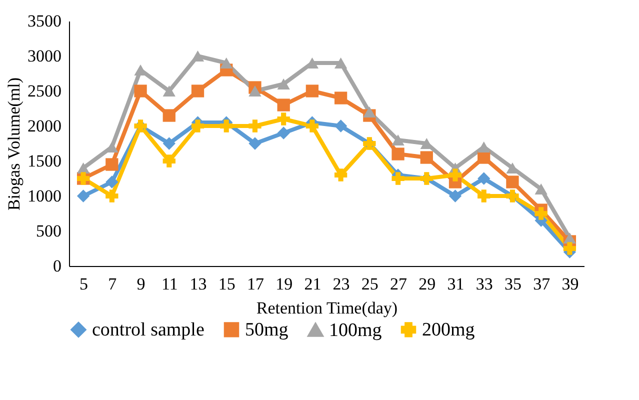  I want to click on y-axis-title: Biogas Volume(ml), so click(14, 144).